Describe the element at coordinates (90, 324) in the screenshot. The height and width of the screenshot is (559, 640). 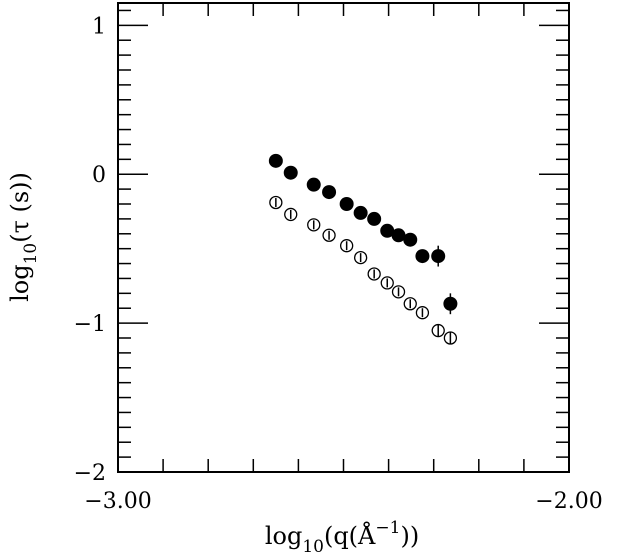
I see `y-tick-label: −1` at that location.